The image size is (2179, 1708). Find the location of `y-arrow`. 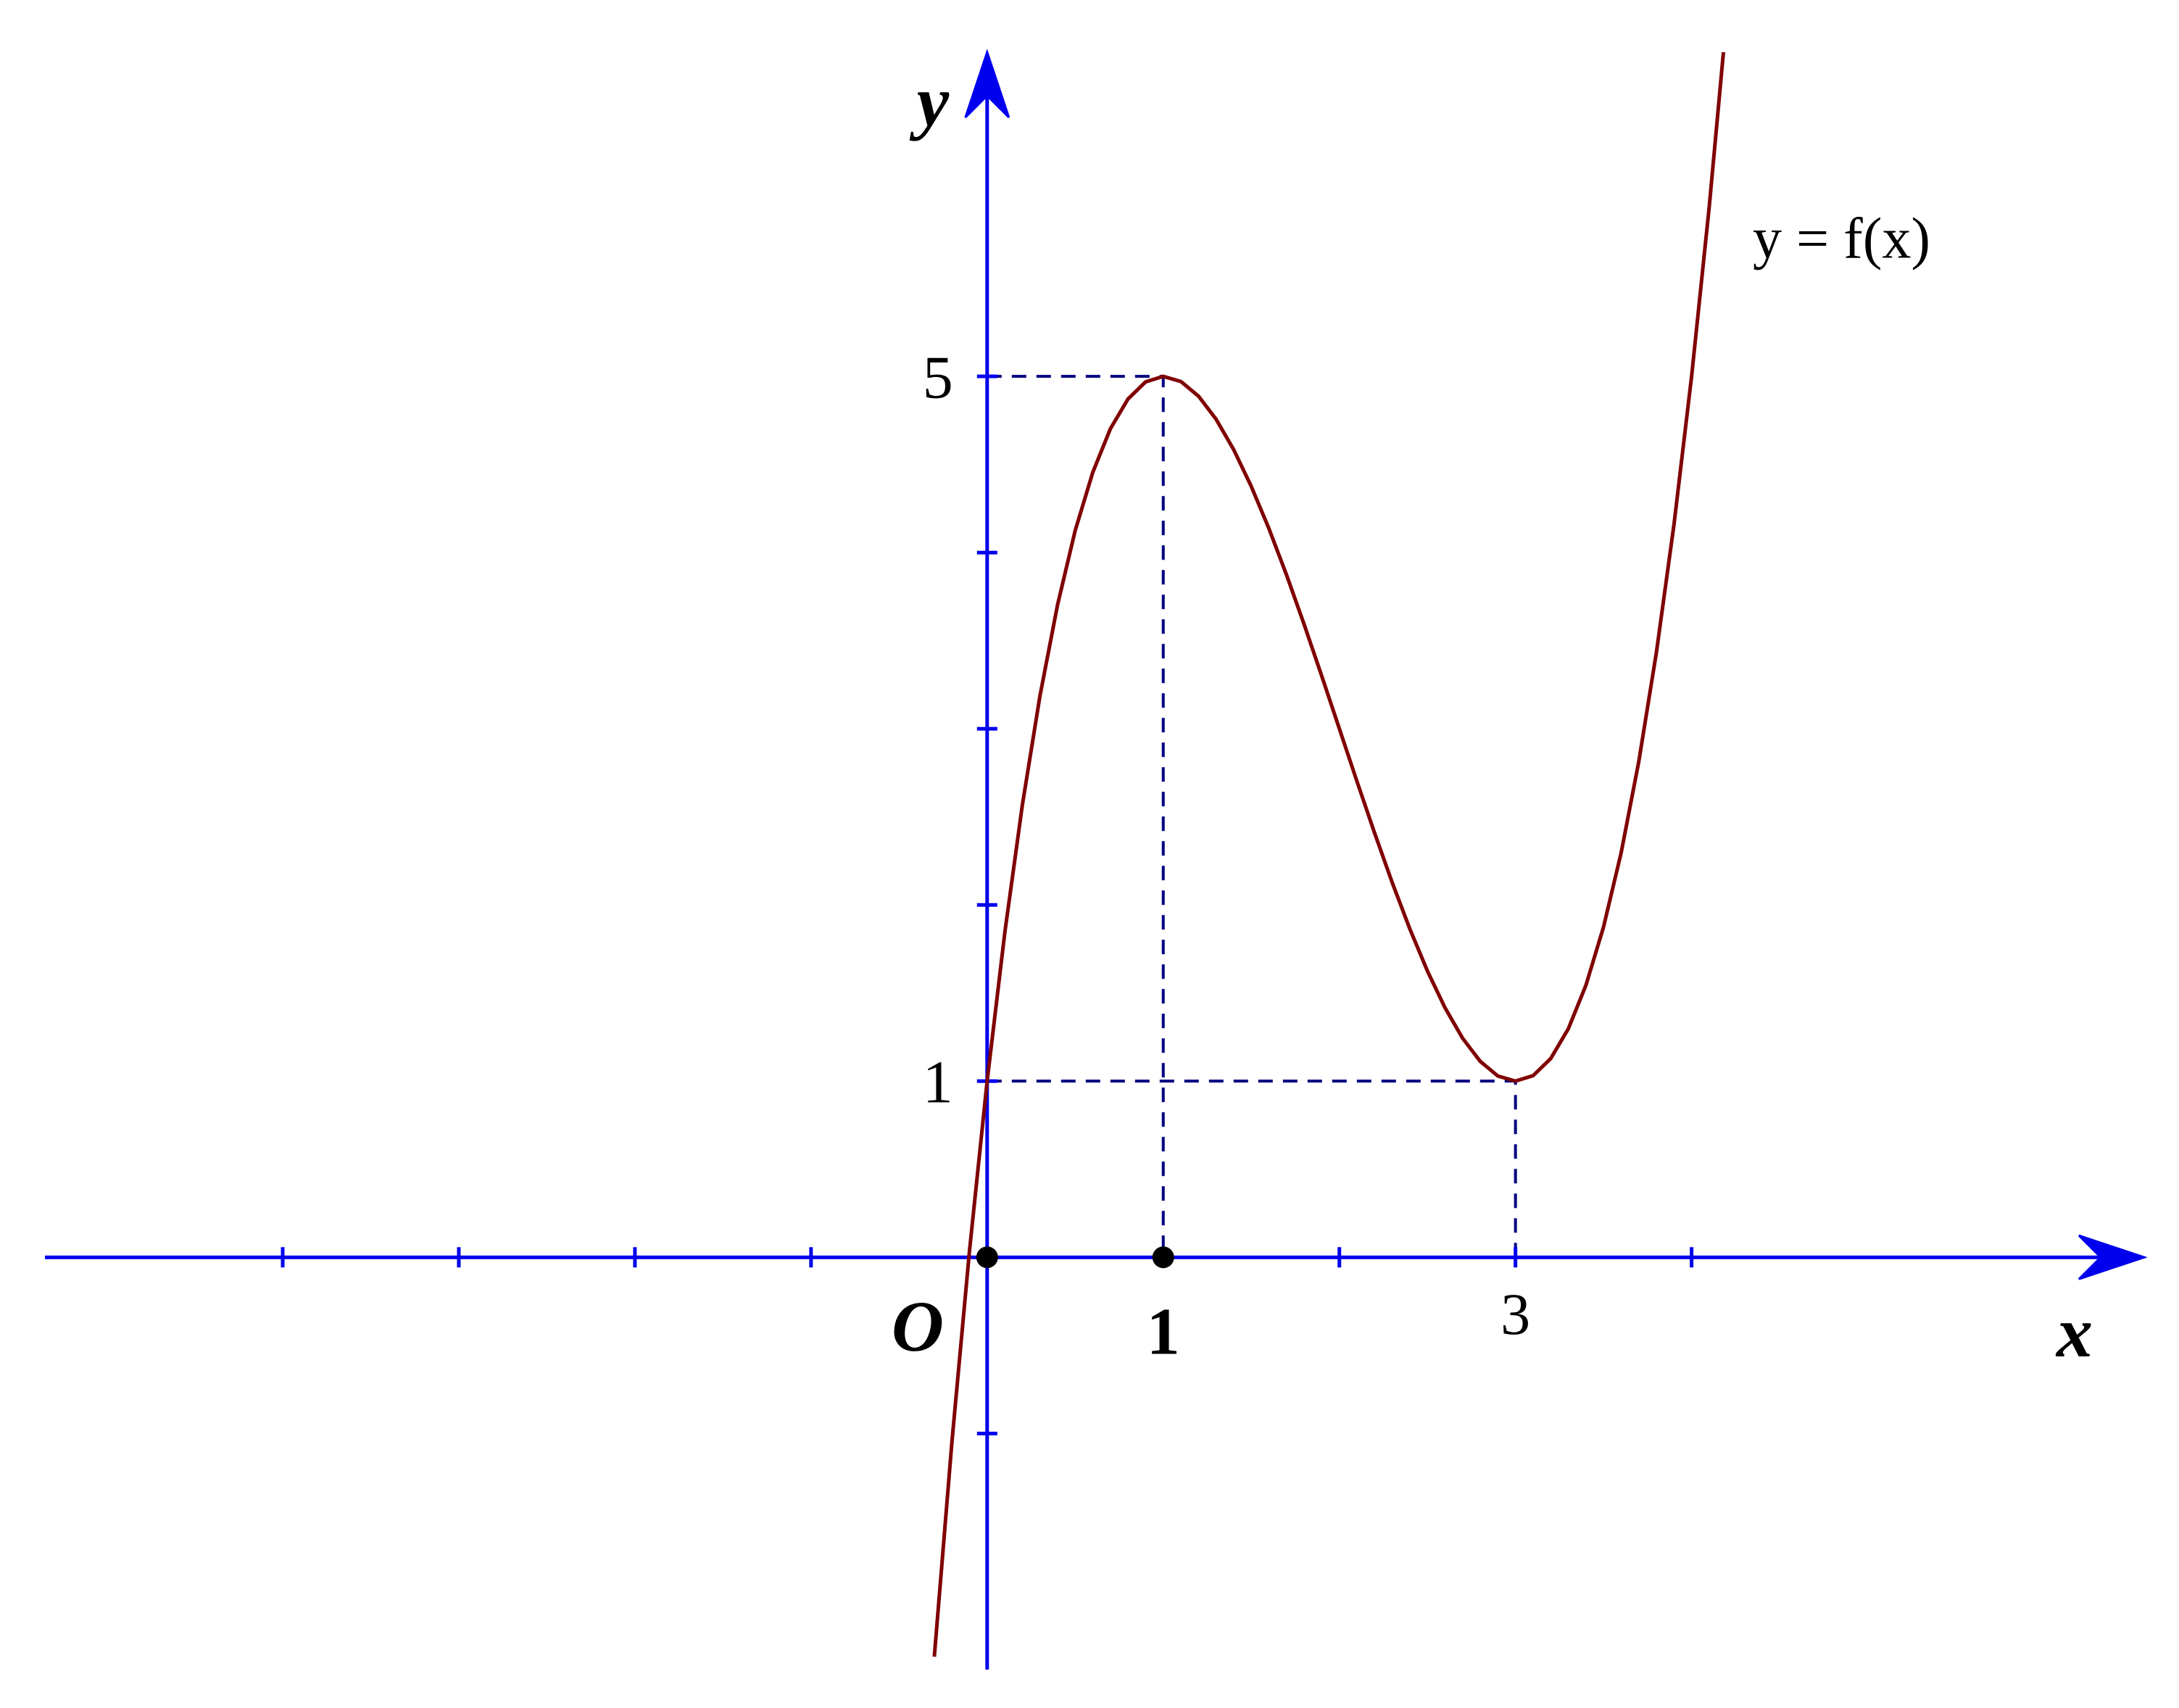

y-arrow is located at coordinates (987, 84).